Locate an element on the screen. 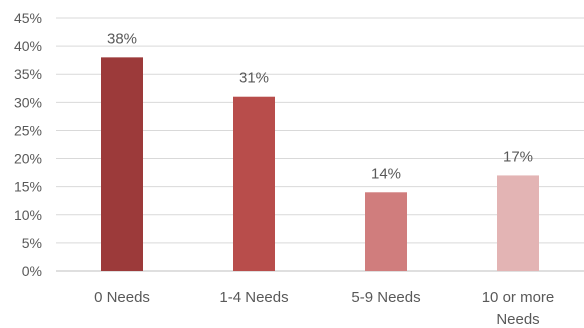 Image resolution: width=584 pixels, height=328 pixels. data-label: 17% is located at coordinates (518, 156).